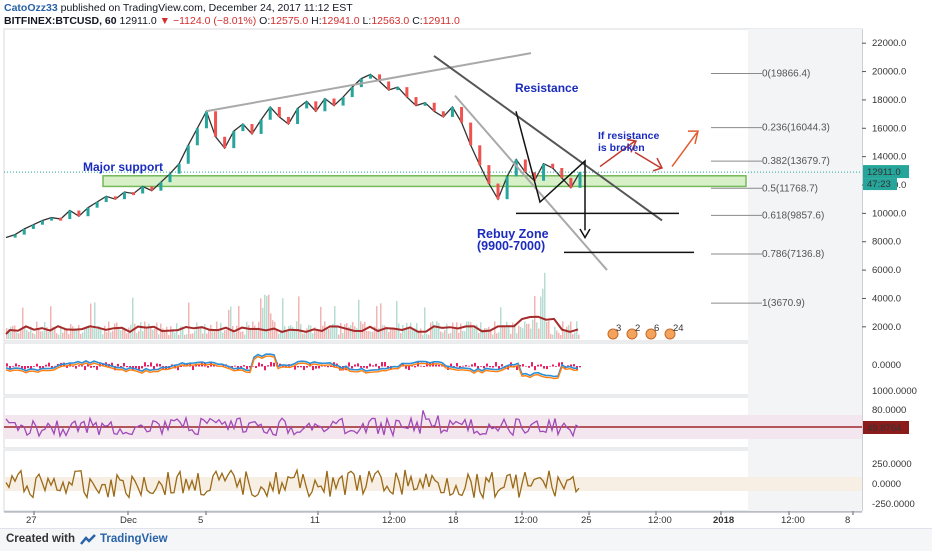 The width and height of the screenshot is (932, 551). Describe the element at coordinates (889, 410) in the screenshot. I see `rsi-80-label: 80.0000` at that location.